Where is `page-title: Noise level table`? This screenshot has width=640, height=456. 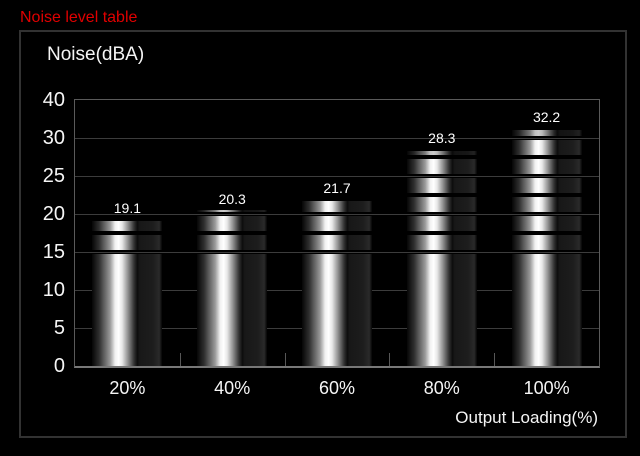
page-title: Noise level table is located at coordinates (79, 17).